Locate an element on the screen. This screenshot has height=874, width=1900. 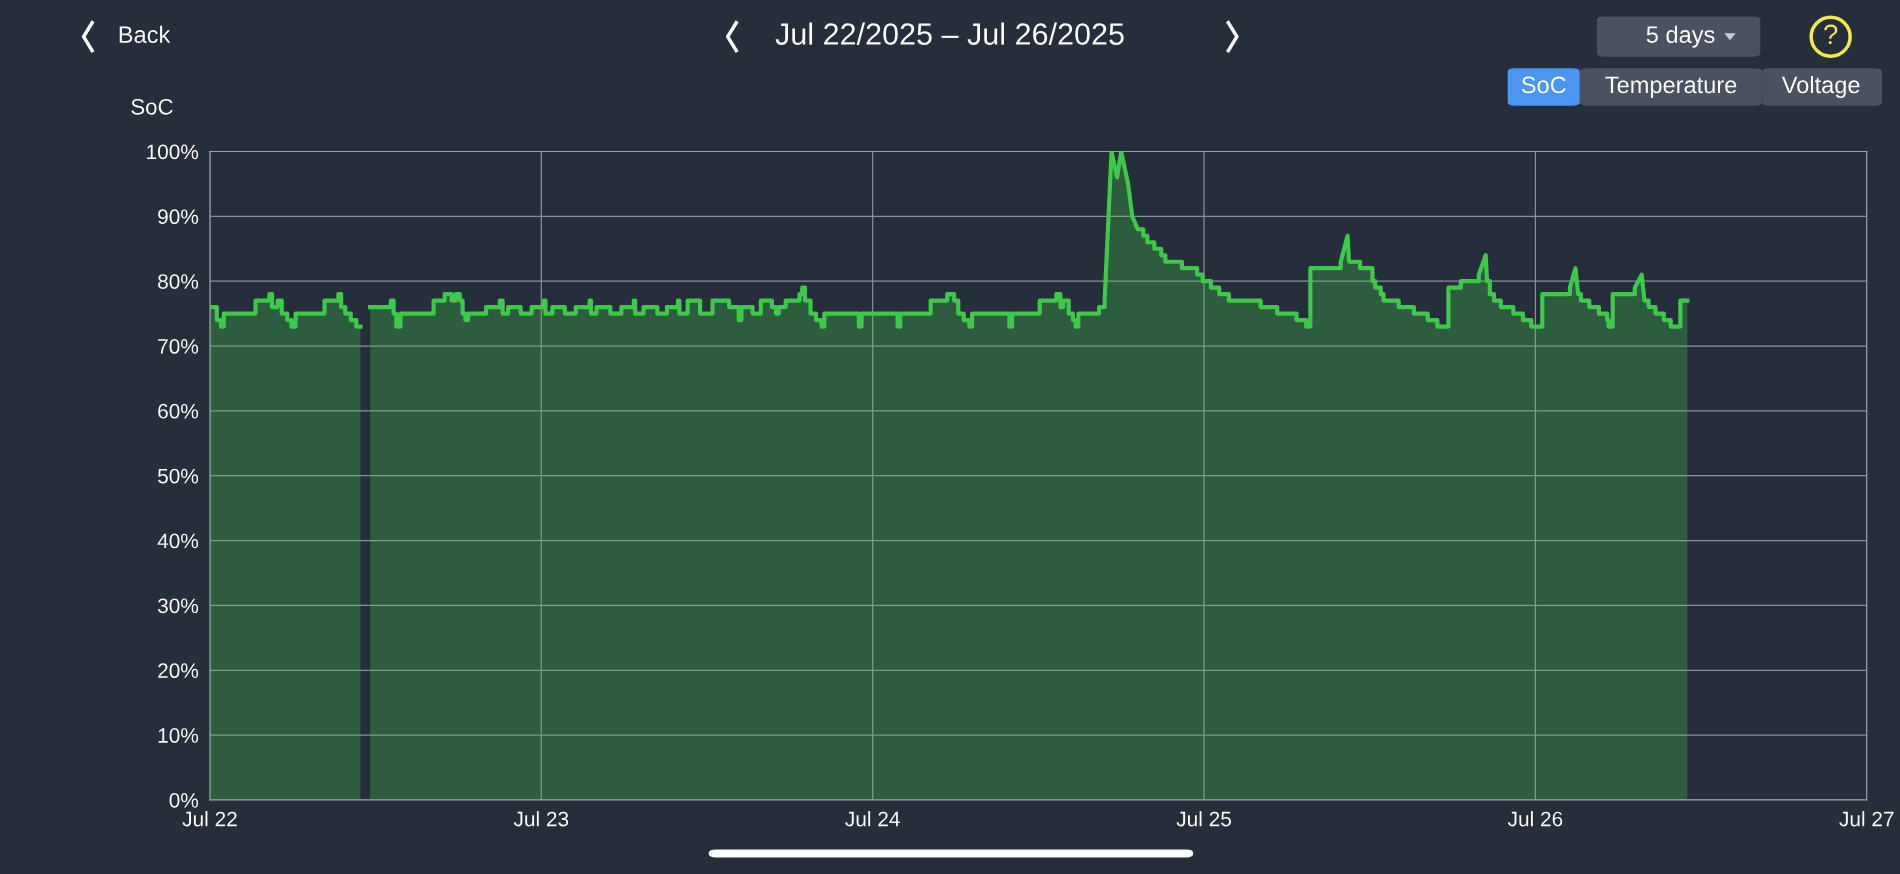
x-tick-label: Jul 27 is located at coordinates (1866, 819).